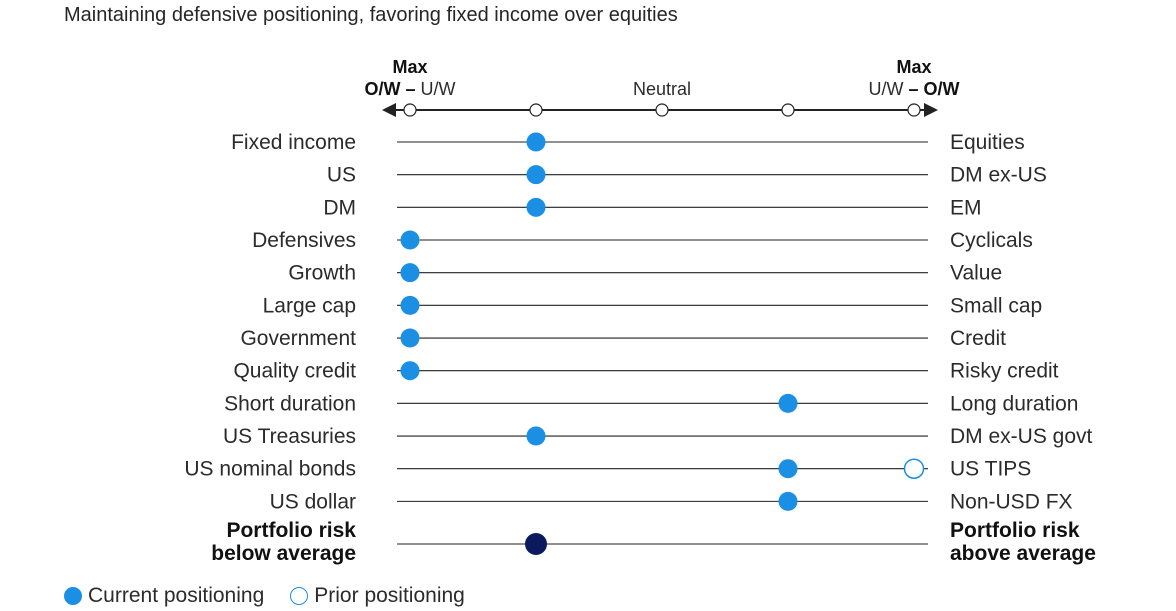 The image size is (1176, 611). I want to click on current-marker-defensives, so click(410, 240).